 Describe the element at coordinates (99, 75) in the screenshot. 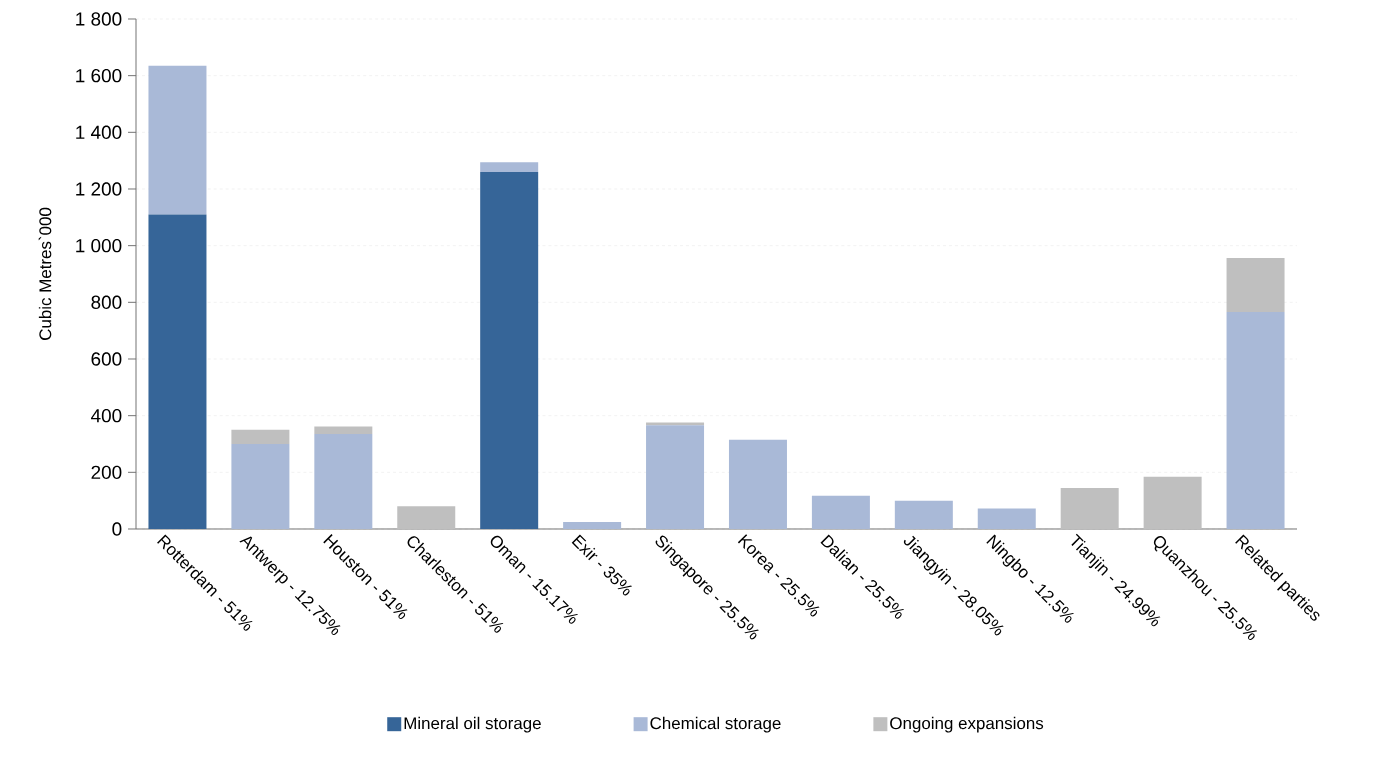

I see `y-tick-label: 1 600` at that location.